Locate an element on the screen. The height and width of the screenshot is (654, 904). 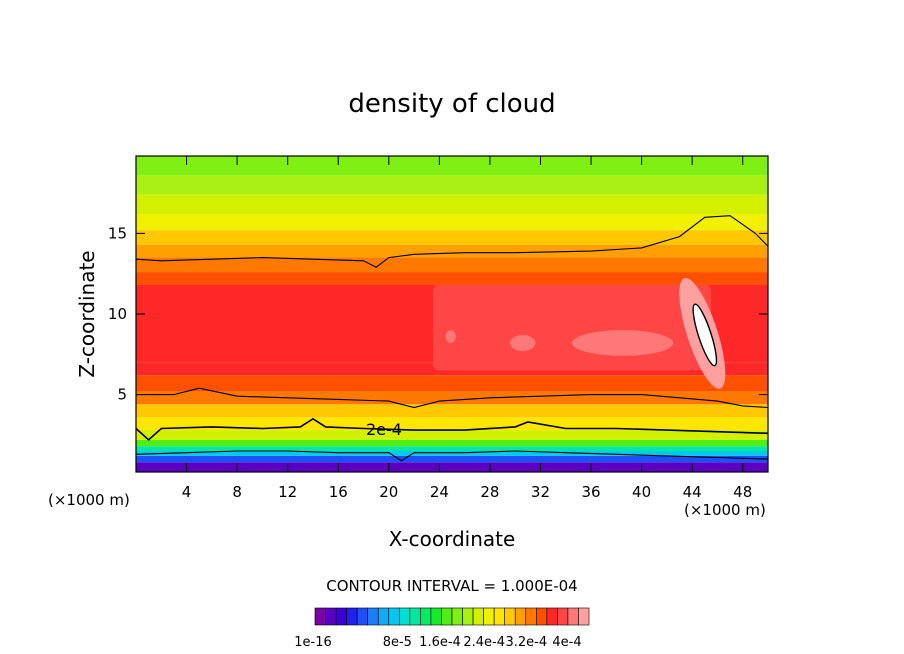
x-unit-left: (×1000 m) is located at coordinates (89, 500).